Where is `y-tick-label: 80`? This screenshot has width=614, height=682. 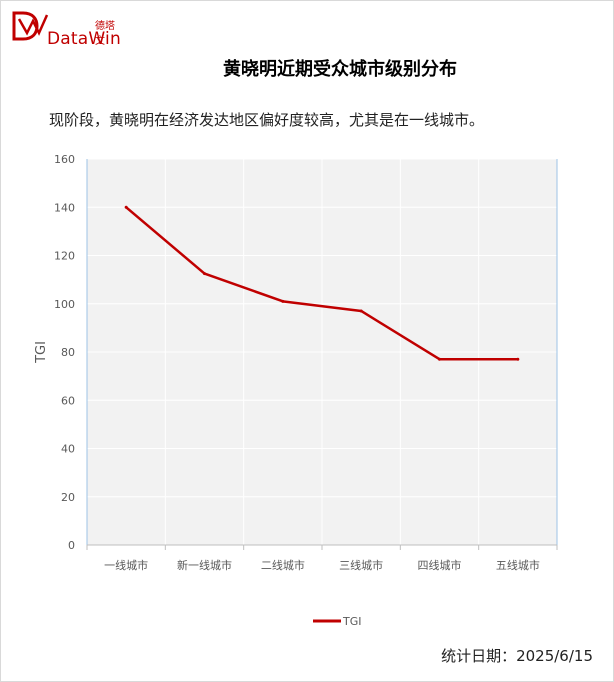
y-tick-label: 80 is located at coordinates (68, 352).